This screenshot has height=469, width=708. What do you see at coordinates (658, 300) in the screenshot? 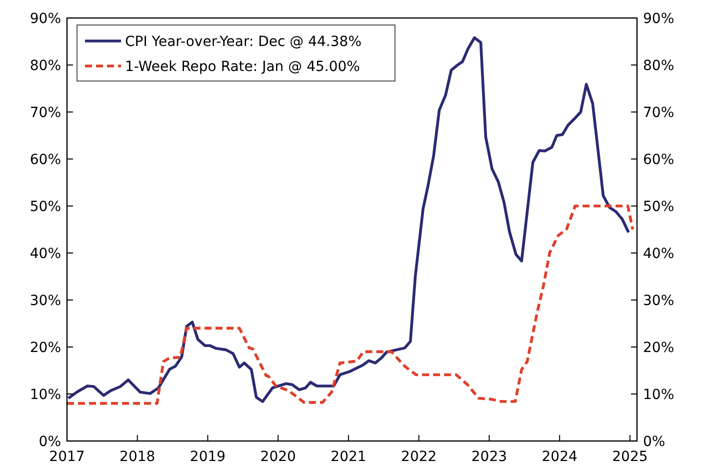
I see `y2-tick-label: 30%` at bounding box center [658, 300].